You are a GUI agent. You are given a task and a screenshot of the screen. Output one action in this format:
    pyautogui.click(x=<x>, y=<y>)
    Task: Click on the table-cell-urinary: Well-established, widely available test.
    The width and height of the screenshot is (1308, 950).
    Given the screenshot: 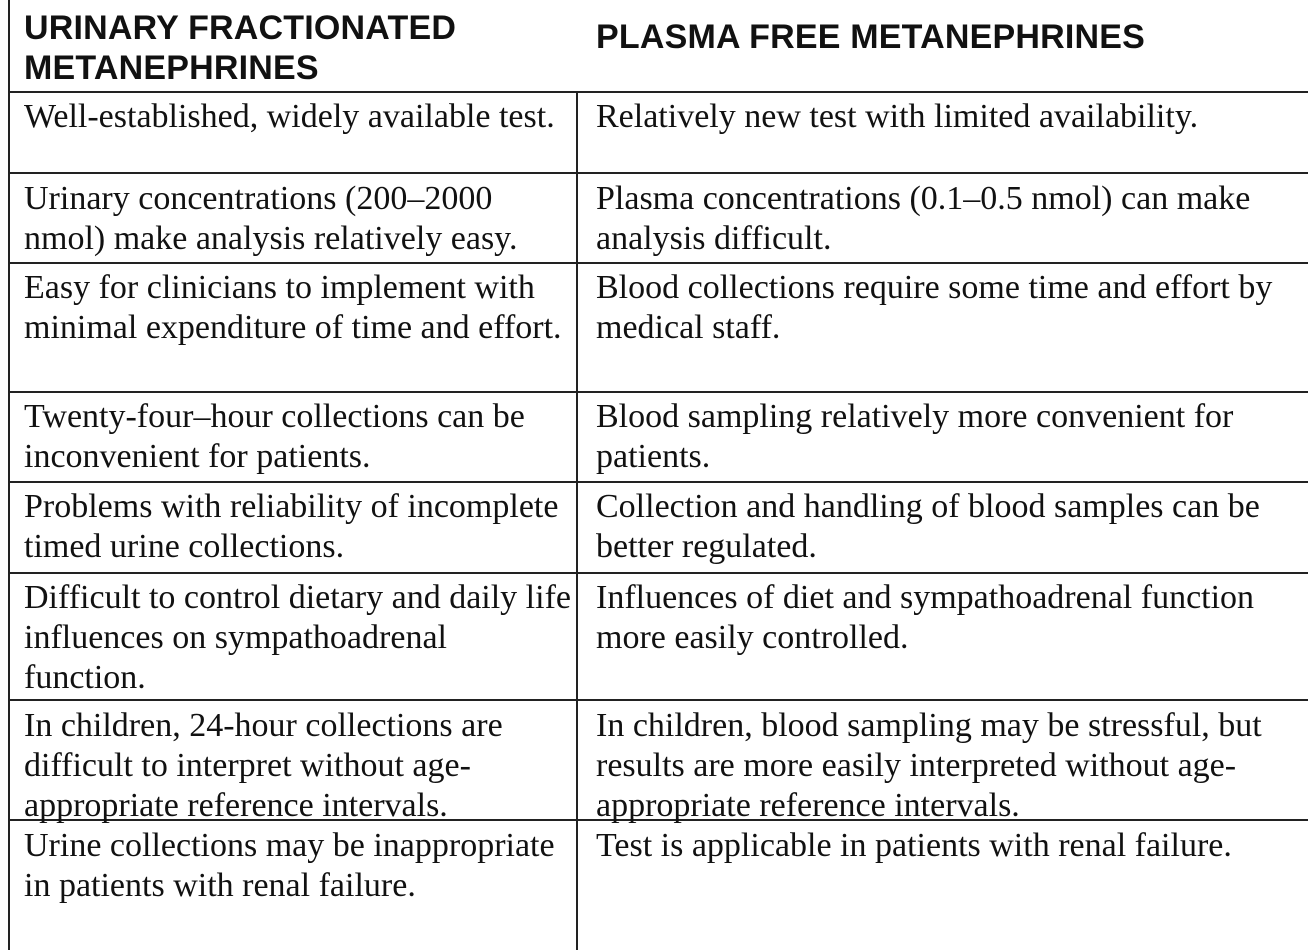 What is the action you would take?
    pyautogui.click(x=289, y=116)
    